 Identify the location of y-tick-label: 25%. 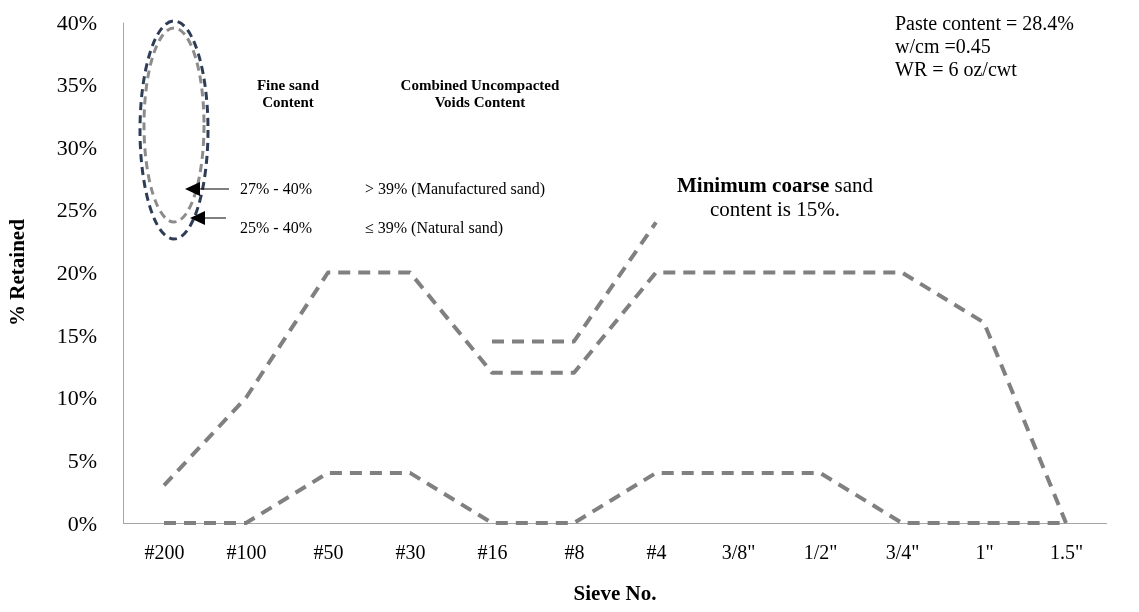
(76, 210).